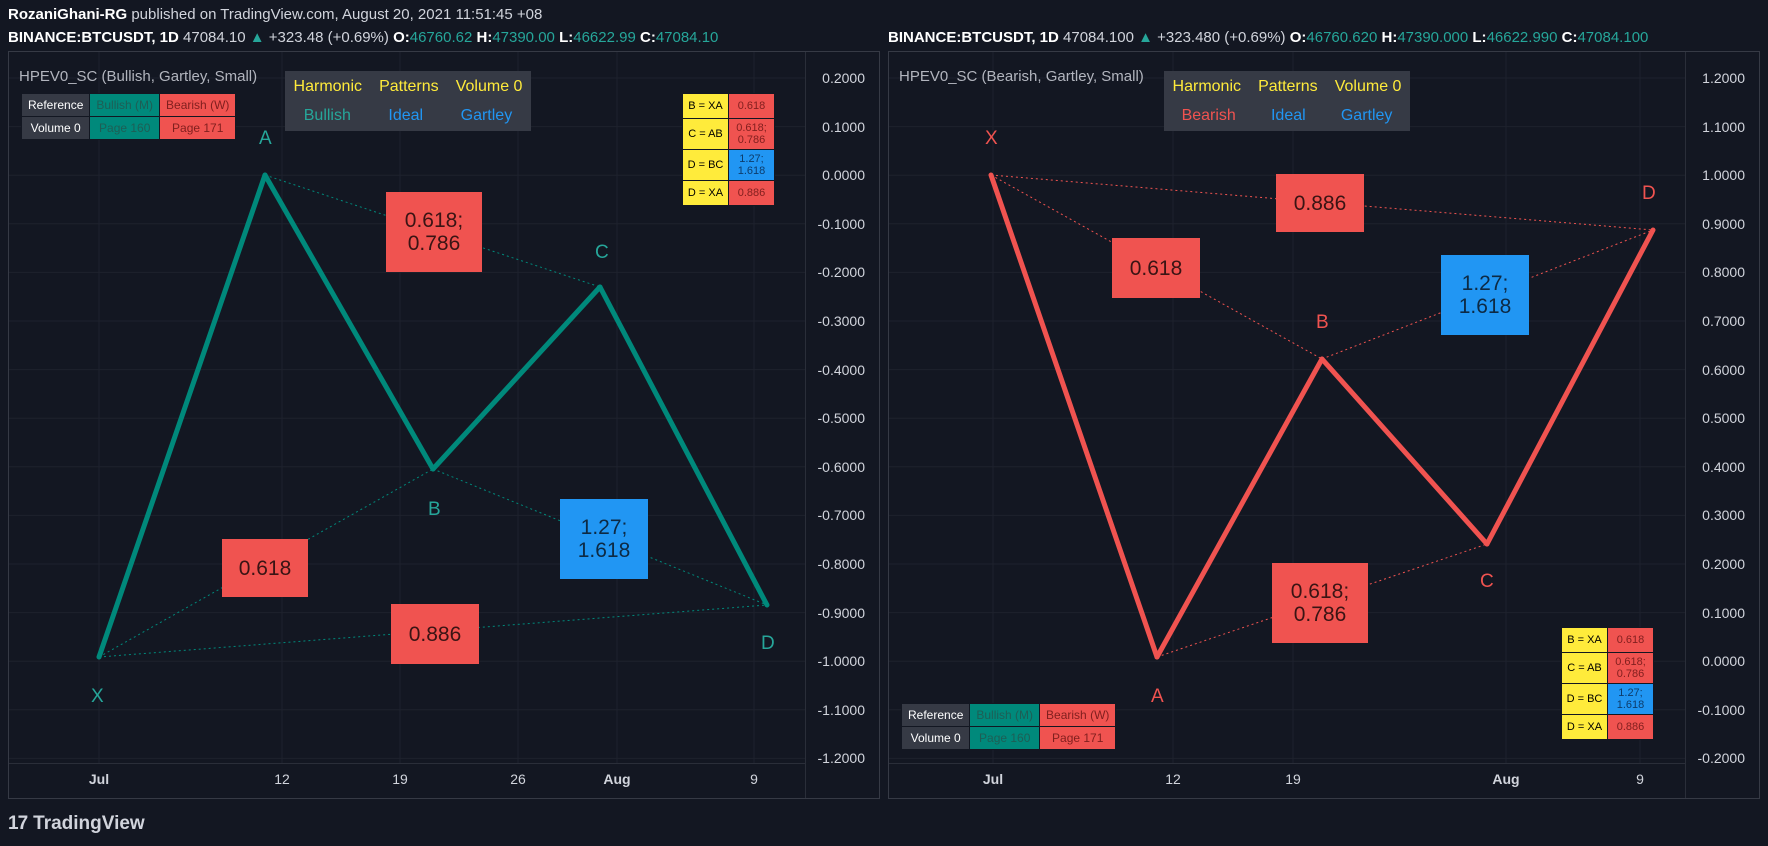  I want to click on price-tick-label: 0.8000, so click(1723, 272).